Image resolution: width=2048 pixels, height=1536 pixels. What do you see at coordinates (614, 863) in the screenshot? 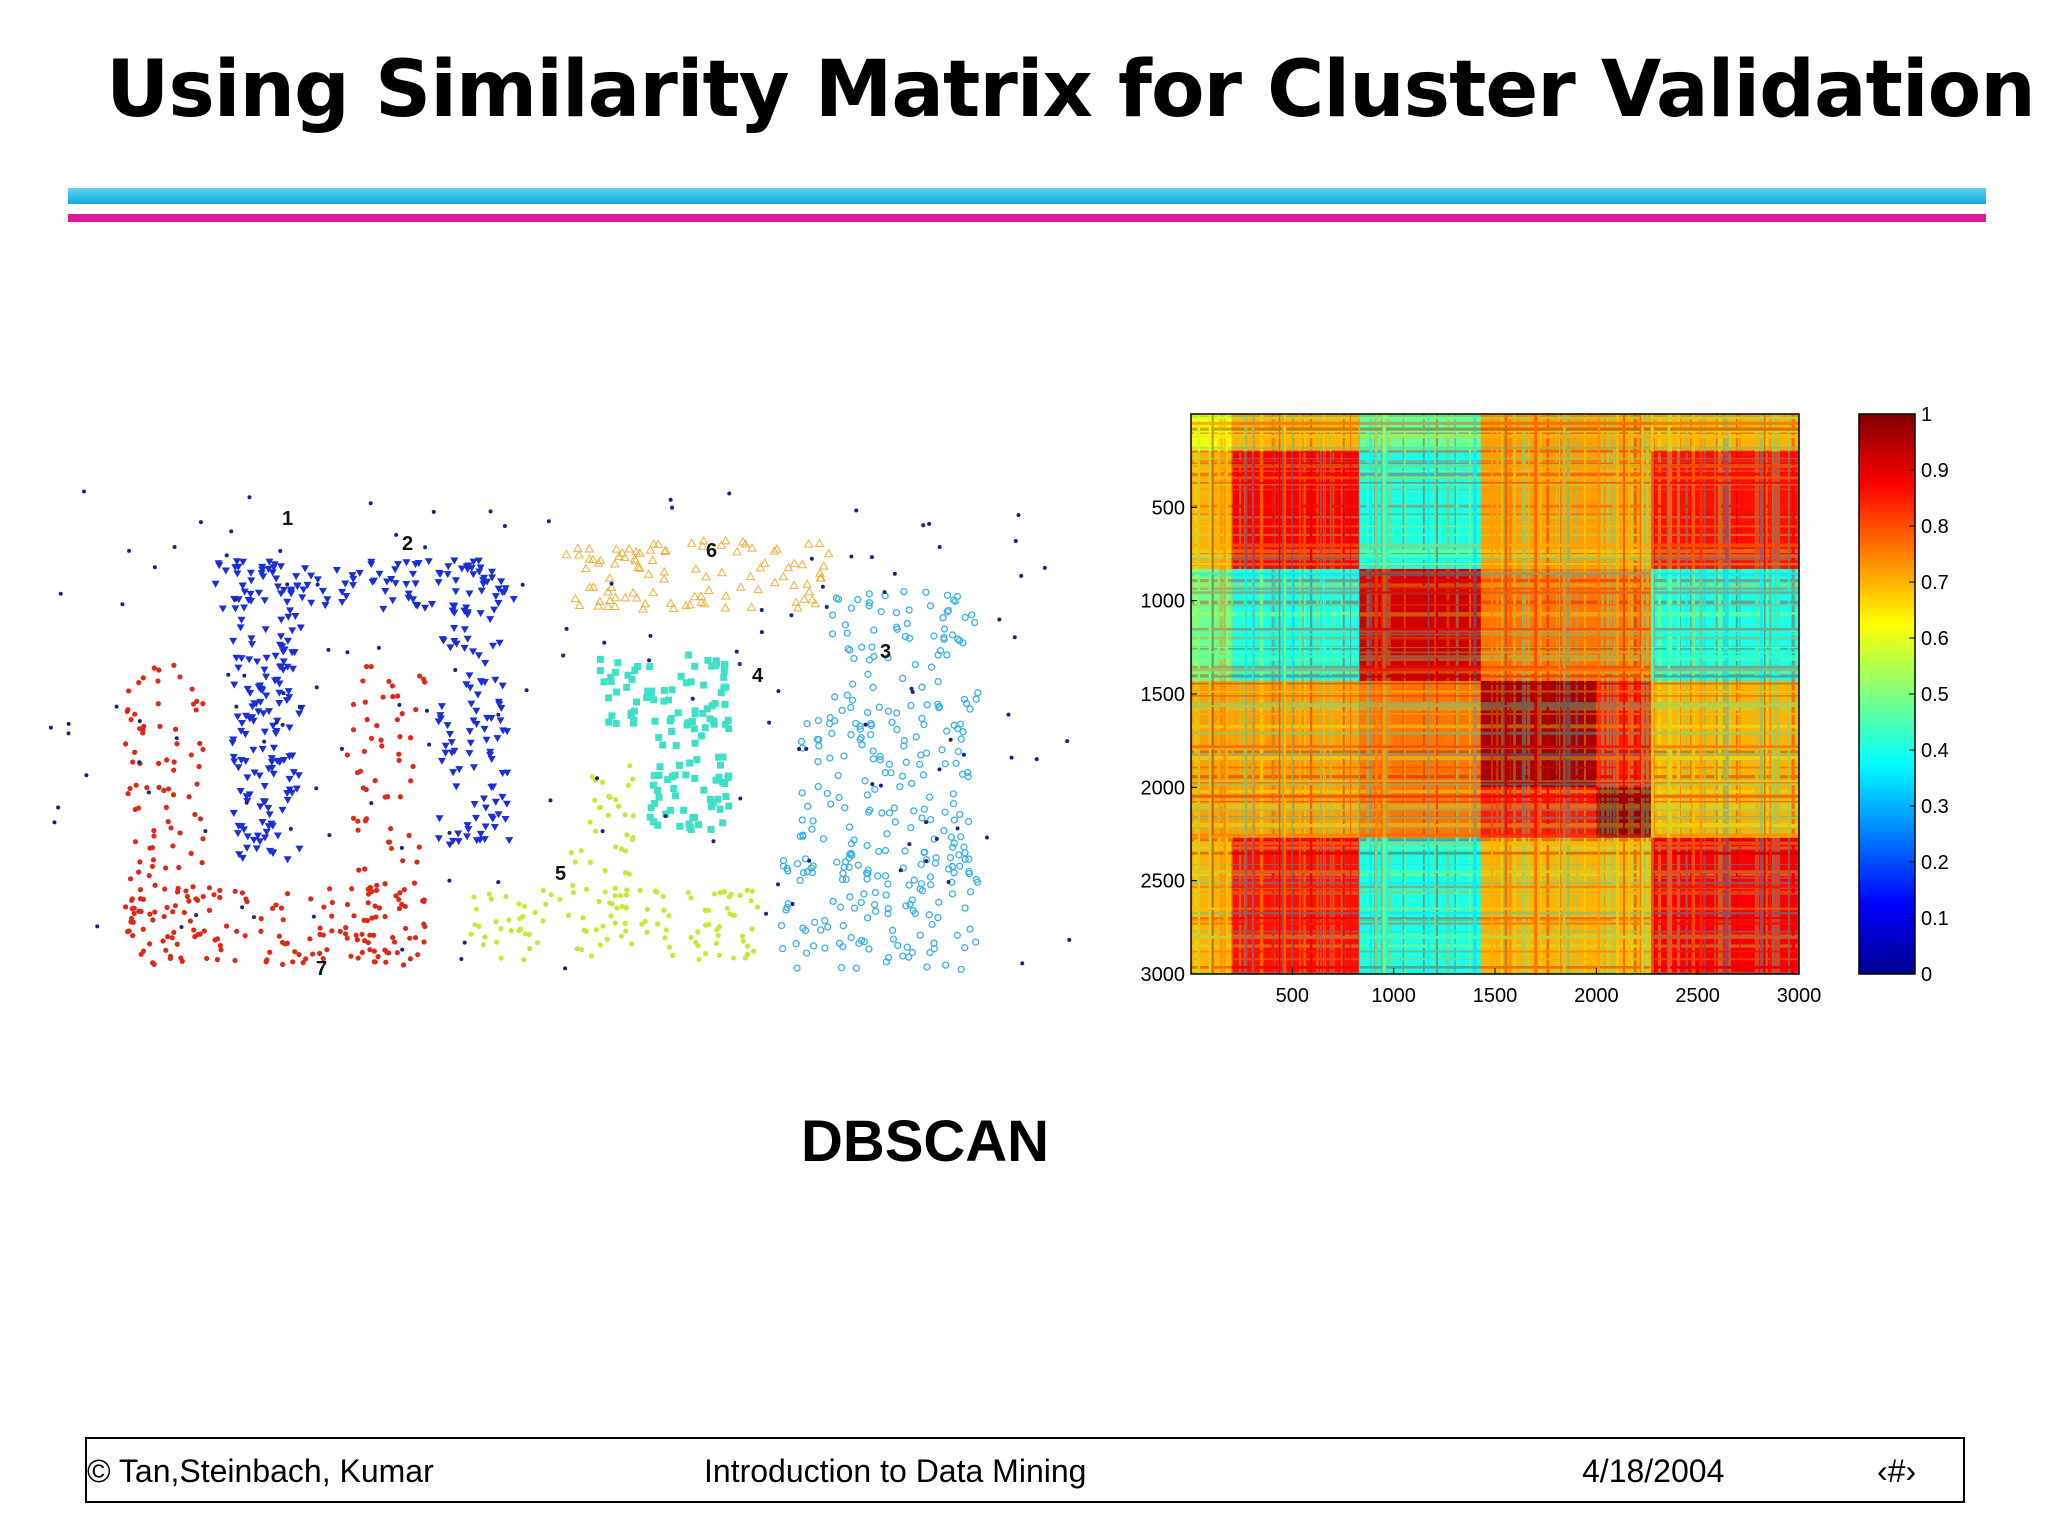
I see `cluster-5-points` at bounding box center [614, 863].